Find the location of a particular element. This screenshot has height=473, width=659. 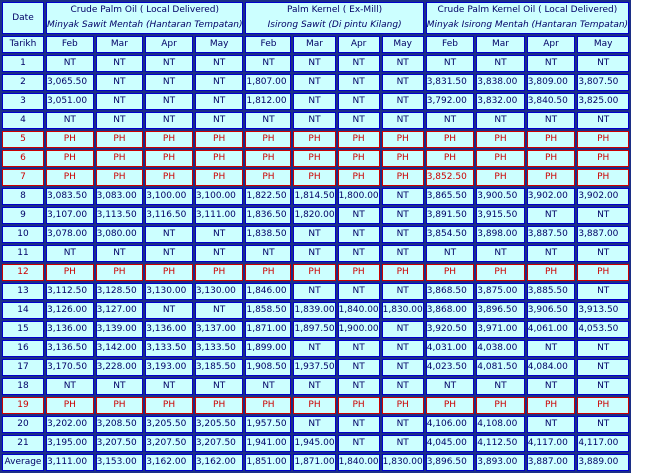

price-cell: 3,913.50 is located at coordinates (603, 310).